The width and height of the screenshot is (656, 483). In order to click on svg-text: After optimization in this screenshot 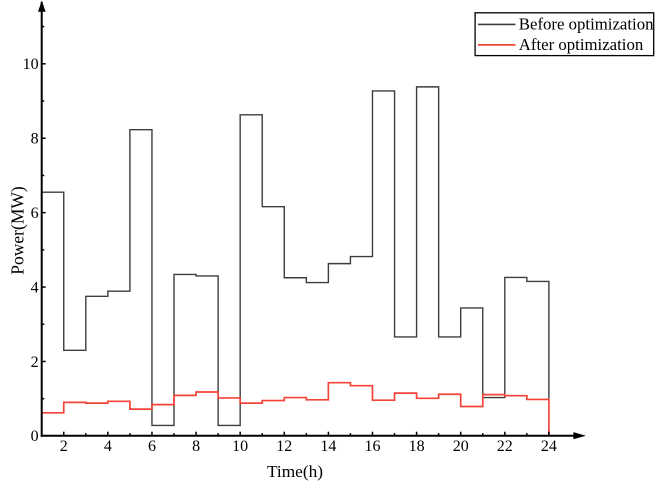, I will do `click(581, 44)`.